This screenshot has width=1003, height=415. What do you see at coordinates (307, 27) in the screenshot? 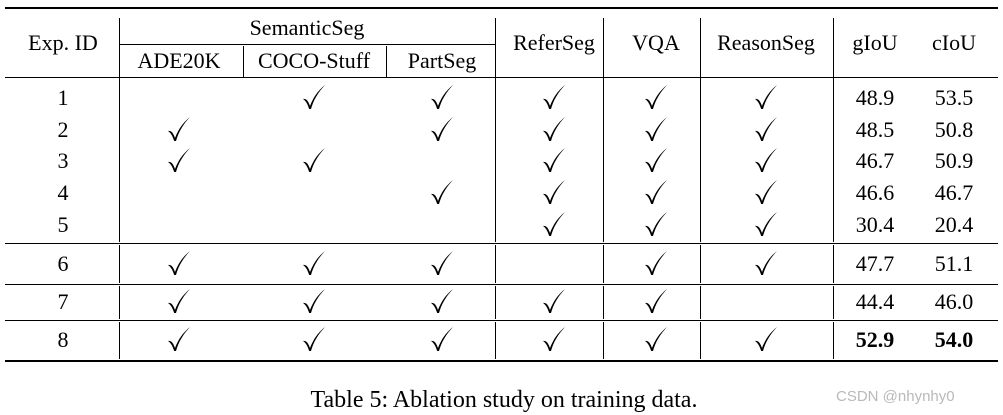
I see `header-semanticseg: SemanticSeg` at bounding box center [307, 27].